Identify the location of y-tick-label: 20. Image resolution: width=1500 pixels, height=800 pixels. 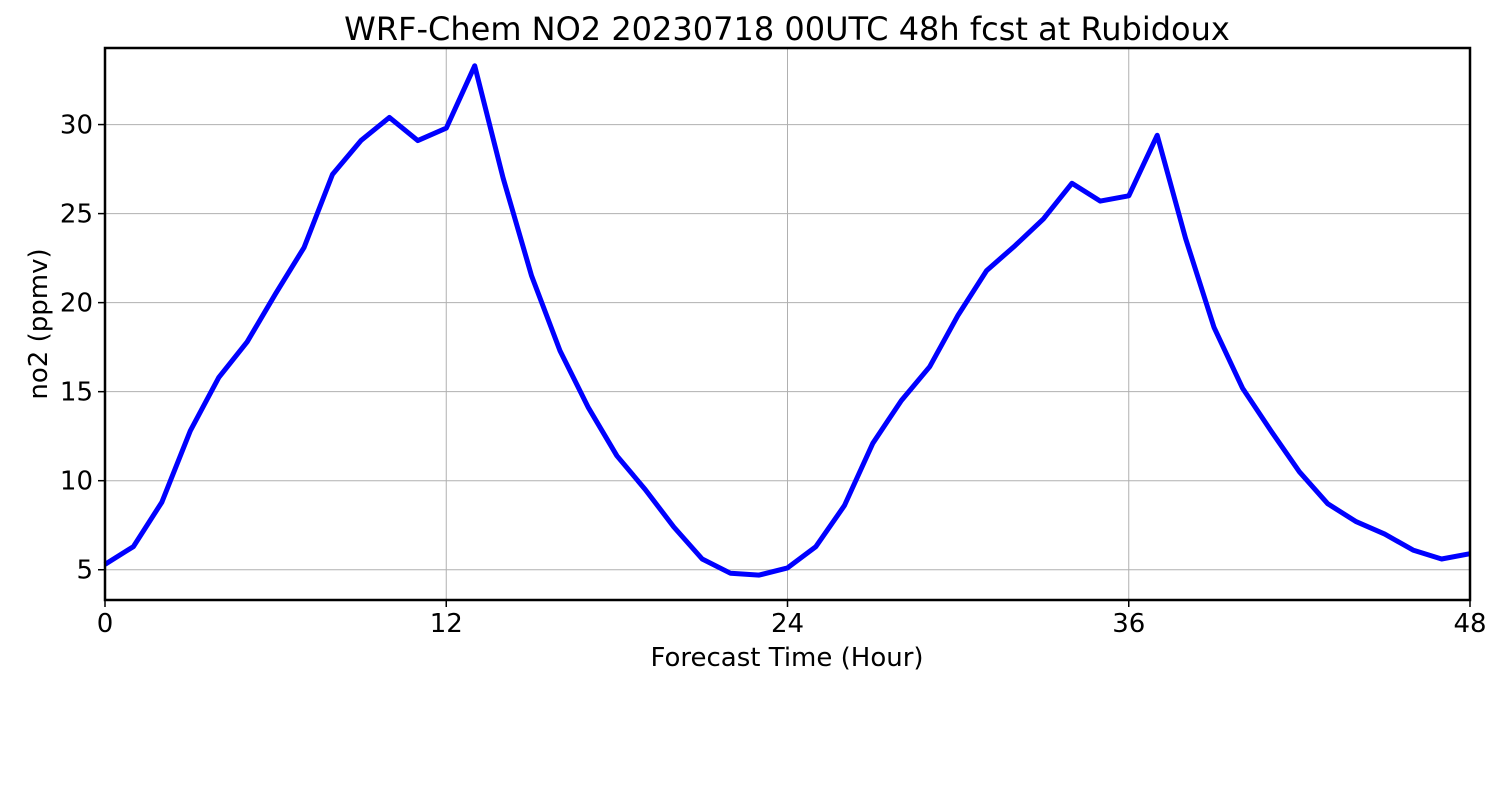
(76, 304).